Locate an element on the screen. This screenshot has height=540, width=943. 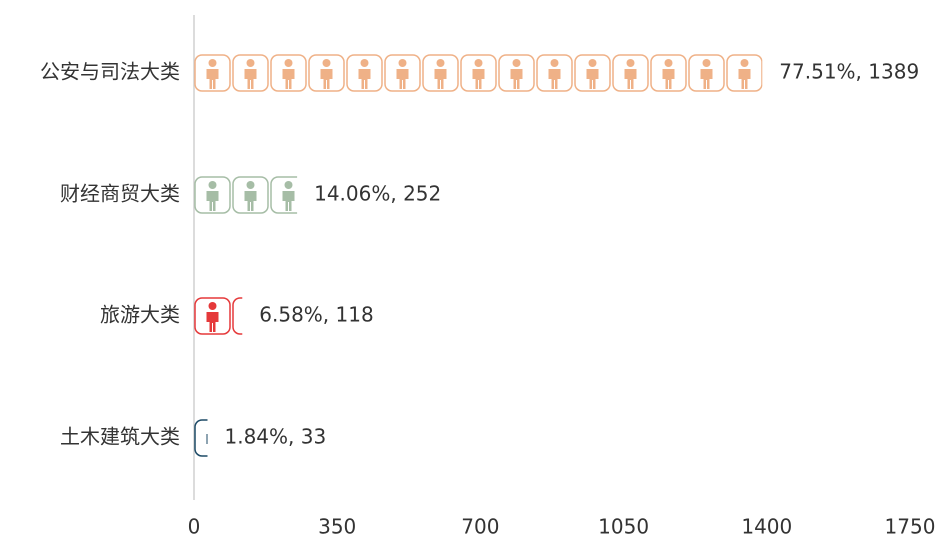
x-tick-label: 0 is located at coordinates (194, 527).